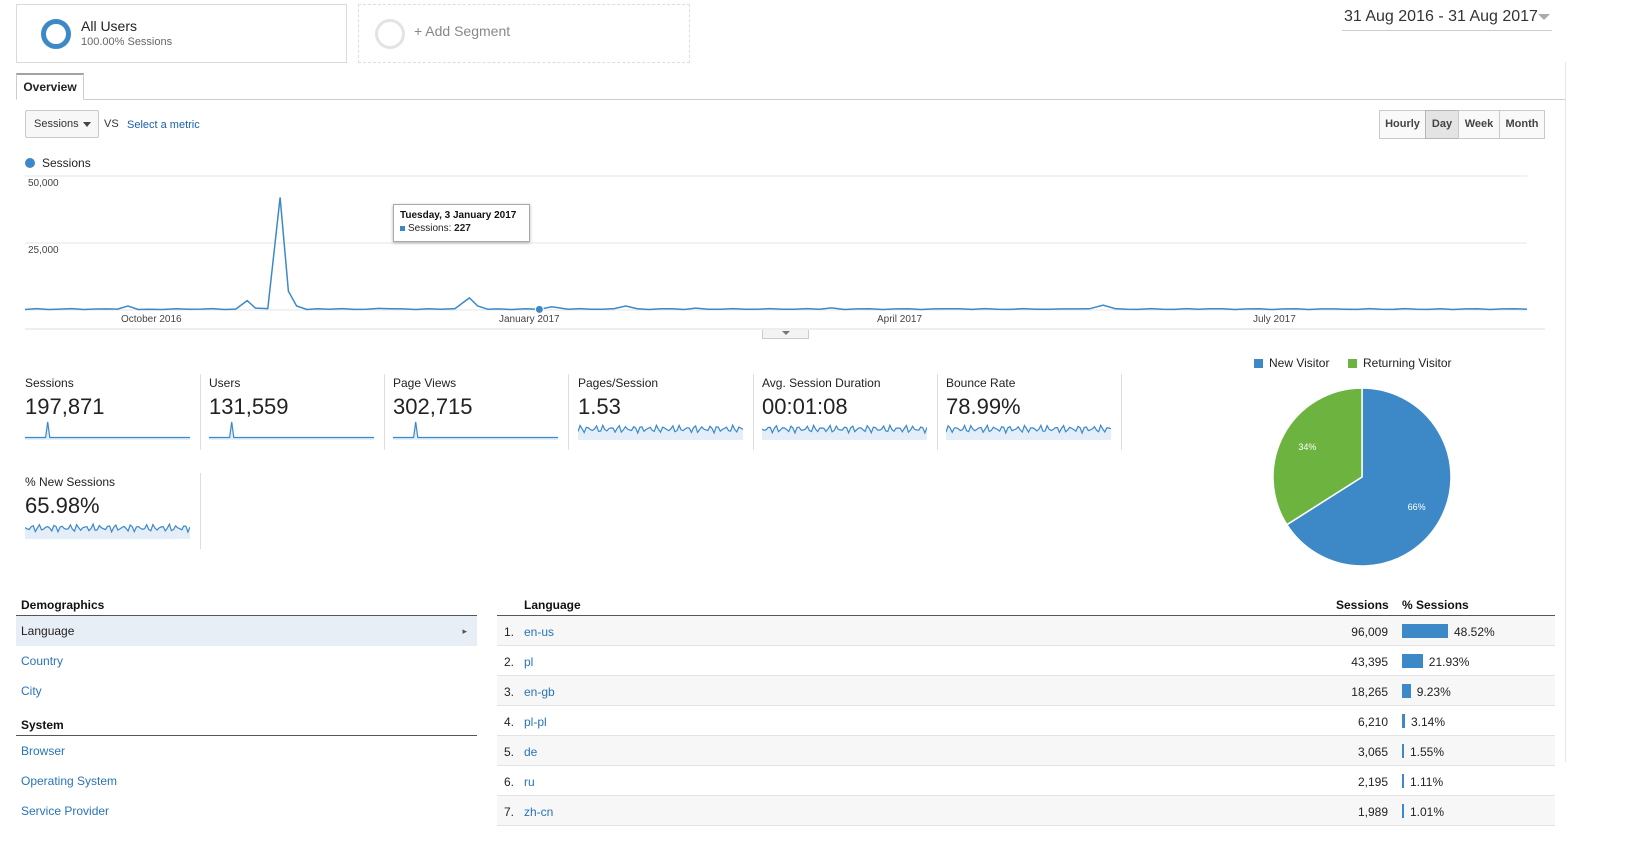  What do you see at coordinates (1441, 16) in the screenshot?
I see `date-range-text: 31 Aug 2016 - 31 Aug 2017` at bounding box center [1441, 16].